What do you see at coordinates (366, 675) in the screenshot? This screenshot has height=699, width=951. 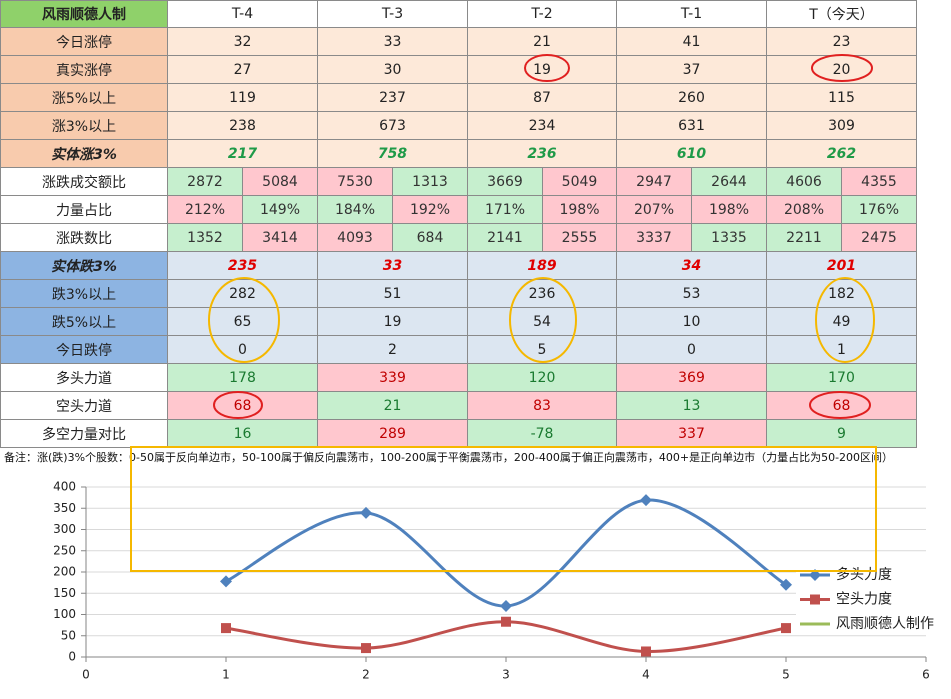 I see `x-tick-label: 2` at bounding box center [366, 675].